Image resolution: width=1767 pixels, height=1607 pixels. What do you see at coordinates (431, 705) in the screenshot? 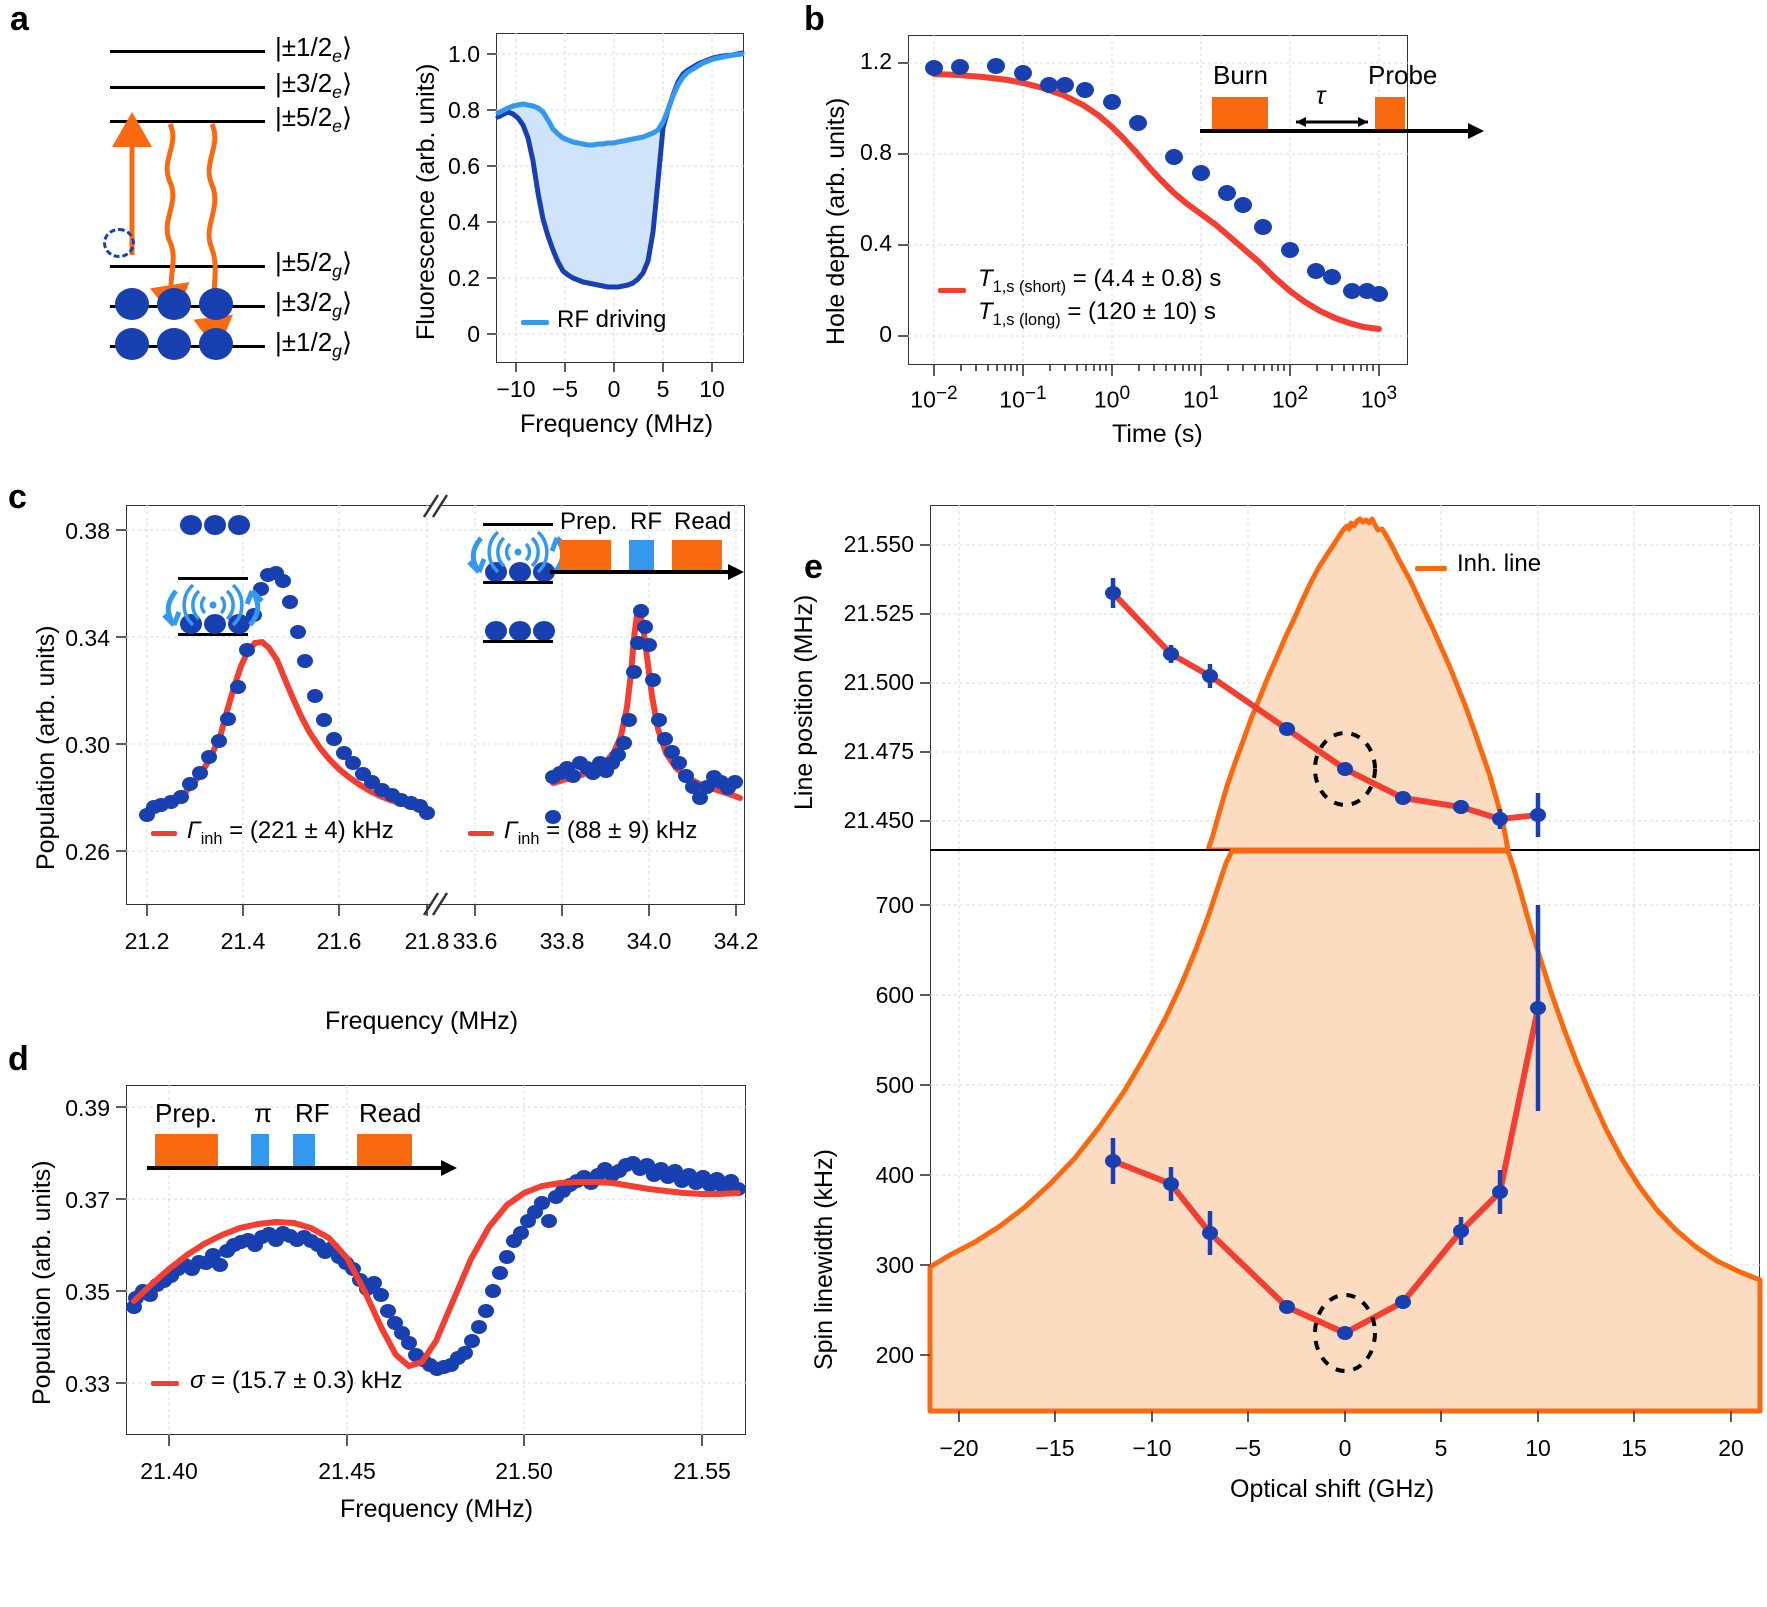
I see `axis-break-left` at bounding box center [431, 705].